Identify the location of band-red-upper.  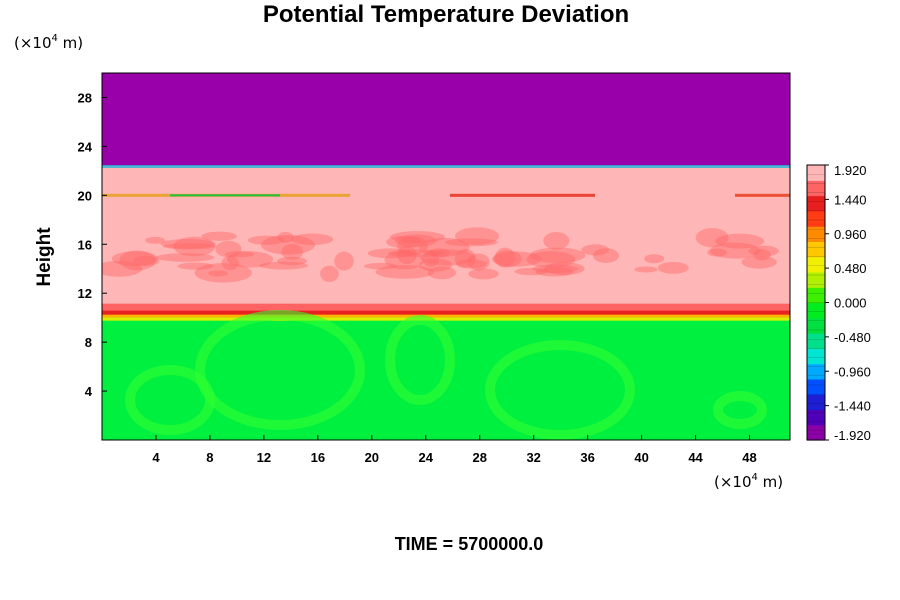
(446, 307).